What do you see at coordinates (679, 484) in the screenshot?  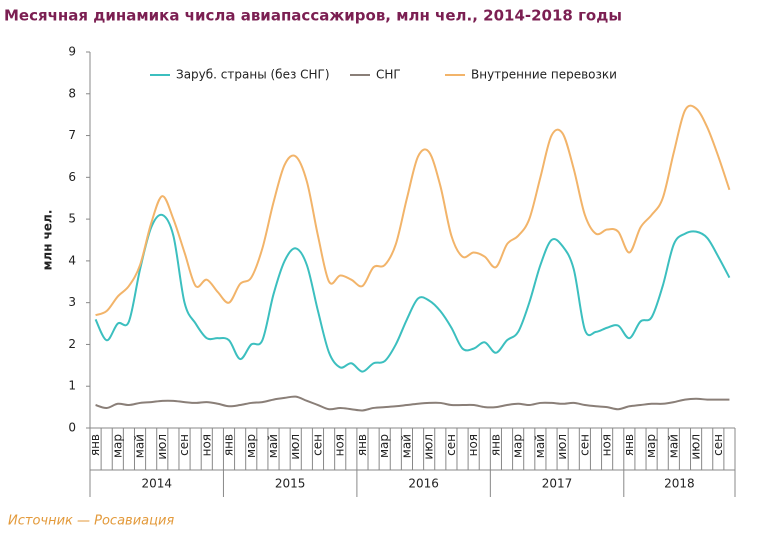 I see `year-label: 2018` at bounding box center [679, 484].